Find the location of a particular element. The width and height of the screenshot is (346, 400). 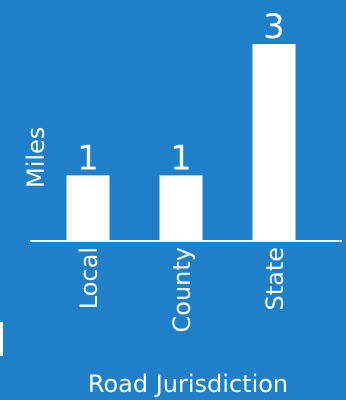

x-tick-label-county: County is located at coordinates (182, 289).